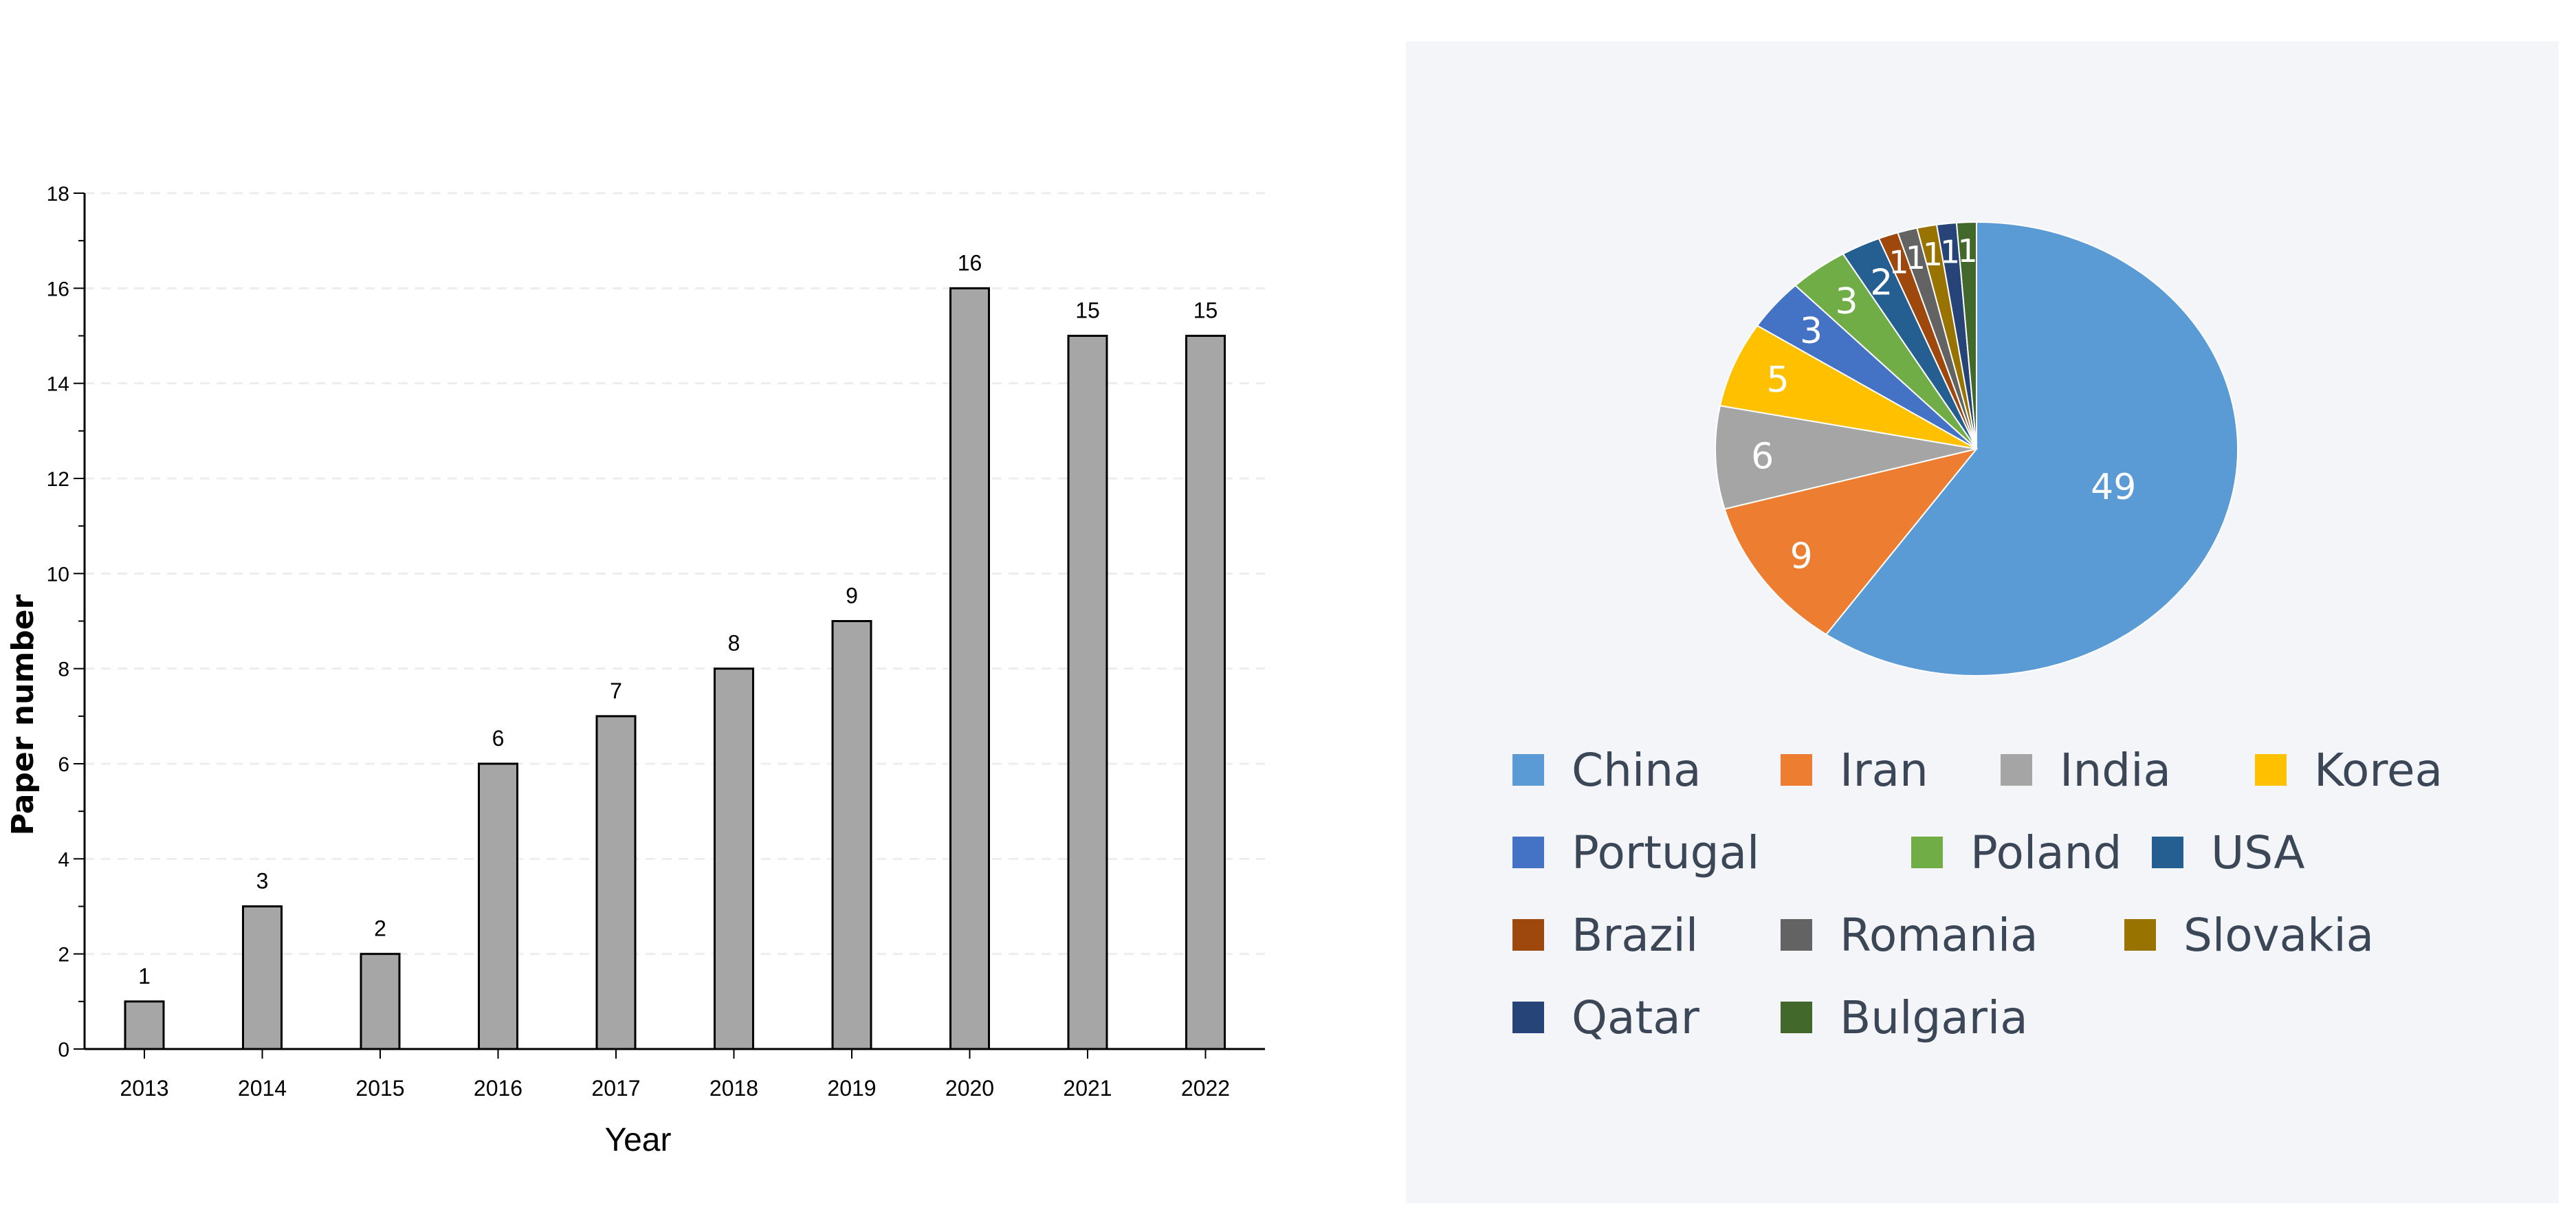  I want to click on pie-data-label: 5, so click(1777, 380).